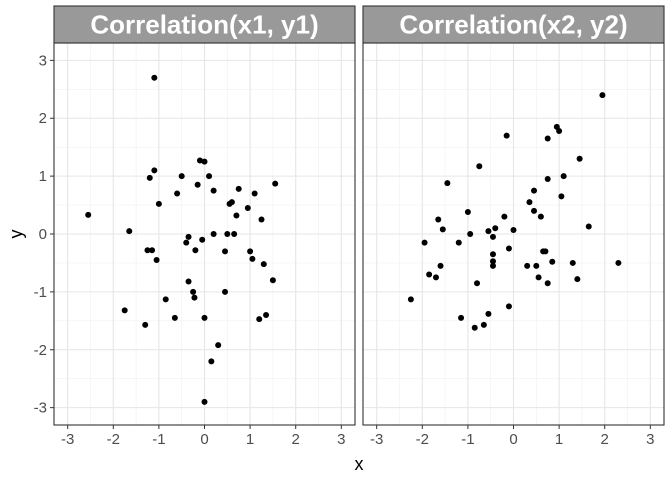 The height and width of the screenshot is (485, 672). I want to click on y-tick-label: 2, so click(43, 118).